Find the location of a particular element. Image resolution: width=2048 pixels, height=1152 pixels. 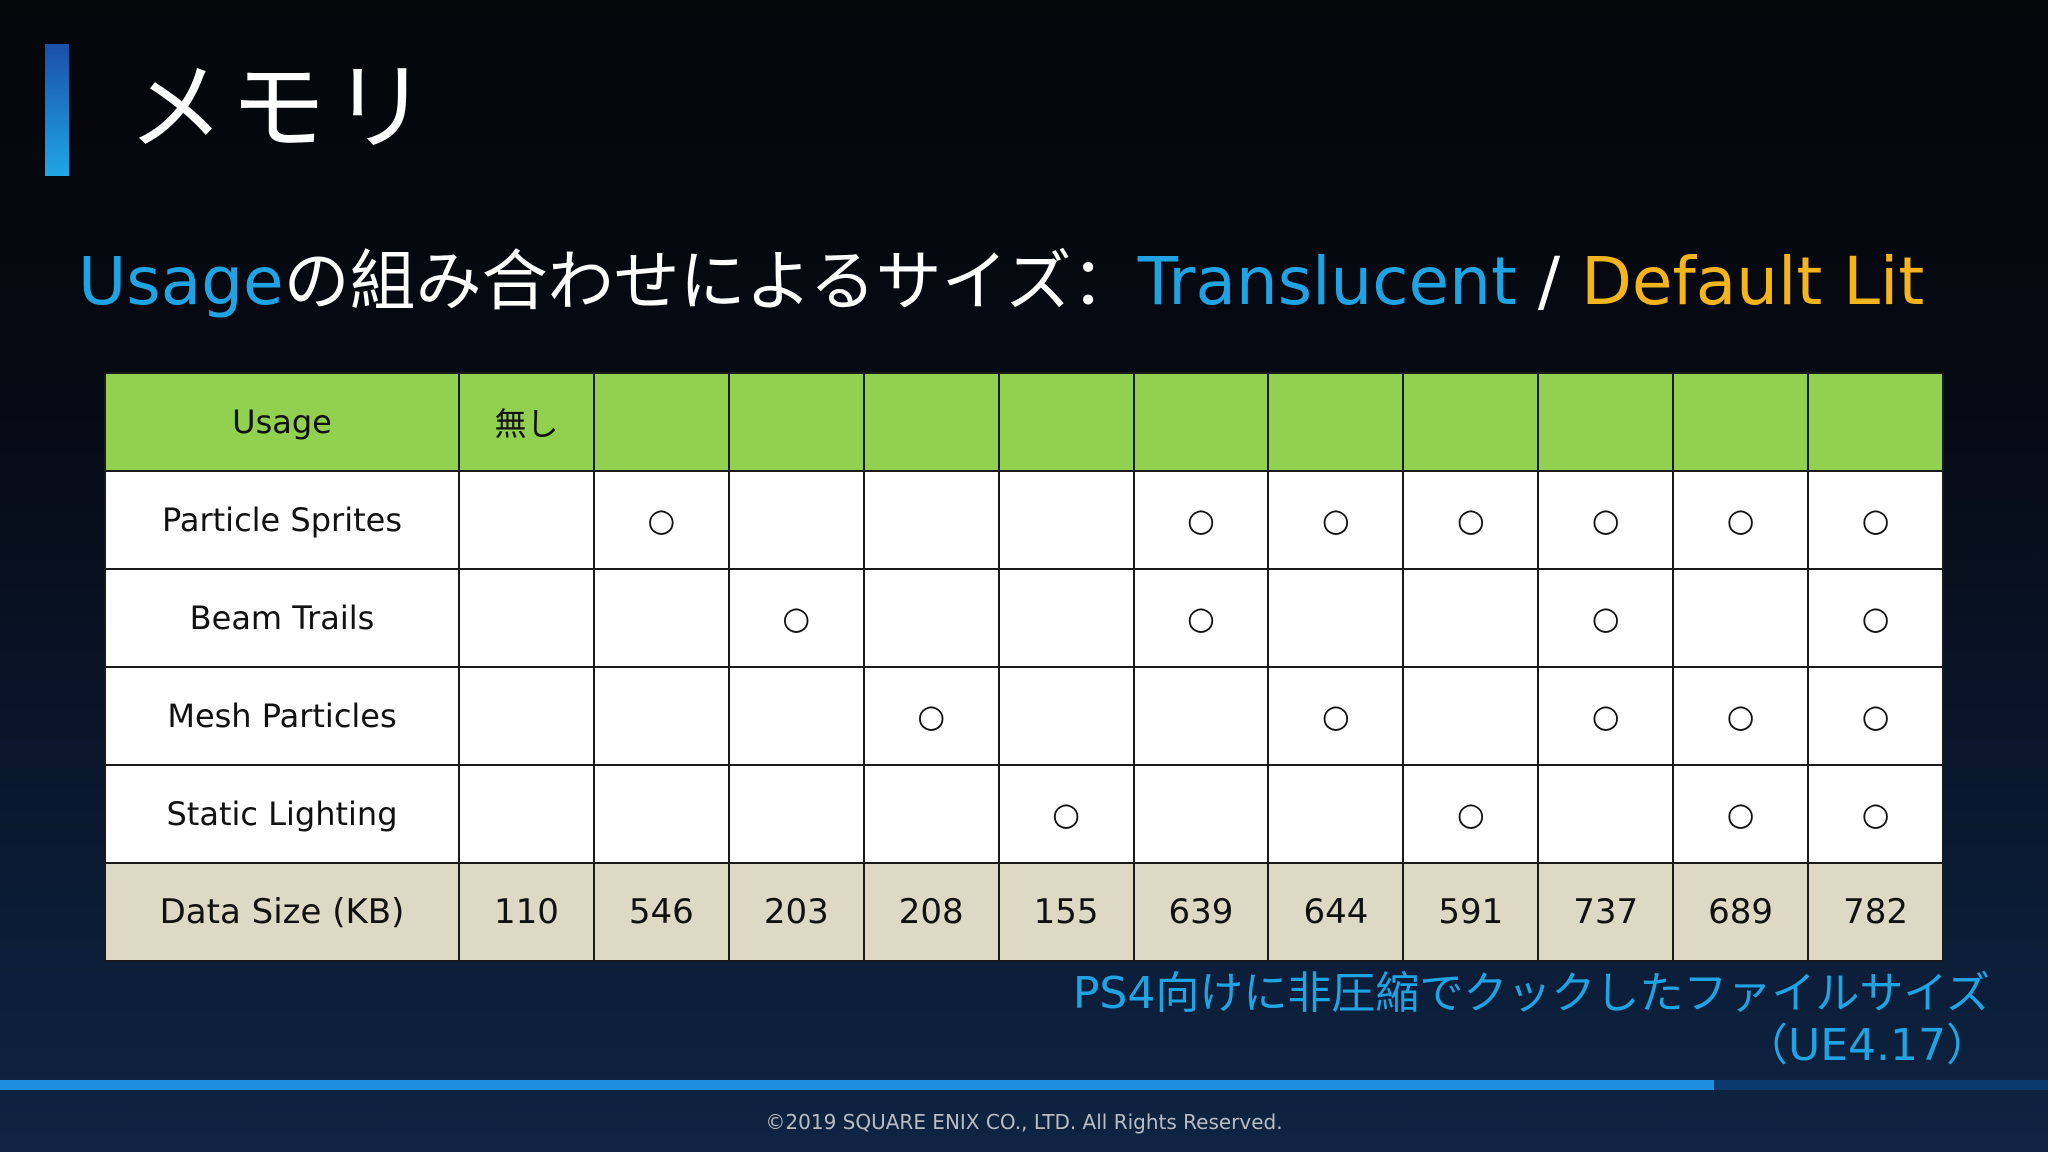

data-size-value: 689 is located at coordinates (1741, 912).